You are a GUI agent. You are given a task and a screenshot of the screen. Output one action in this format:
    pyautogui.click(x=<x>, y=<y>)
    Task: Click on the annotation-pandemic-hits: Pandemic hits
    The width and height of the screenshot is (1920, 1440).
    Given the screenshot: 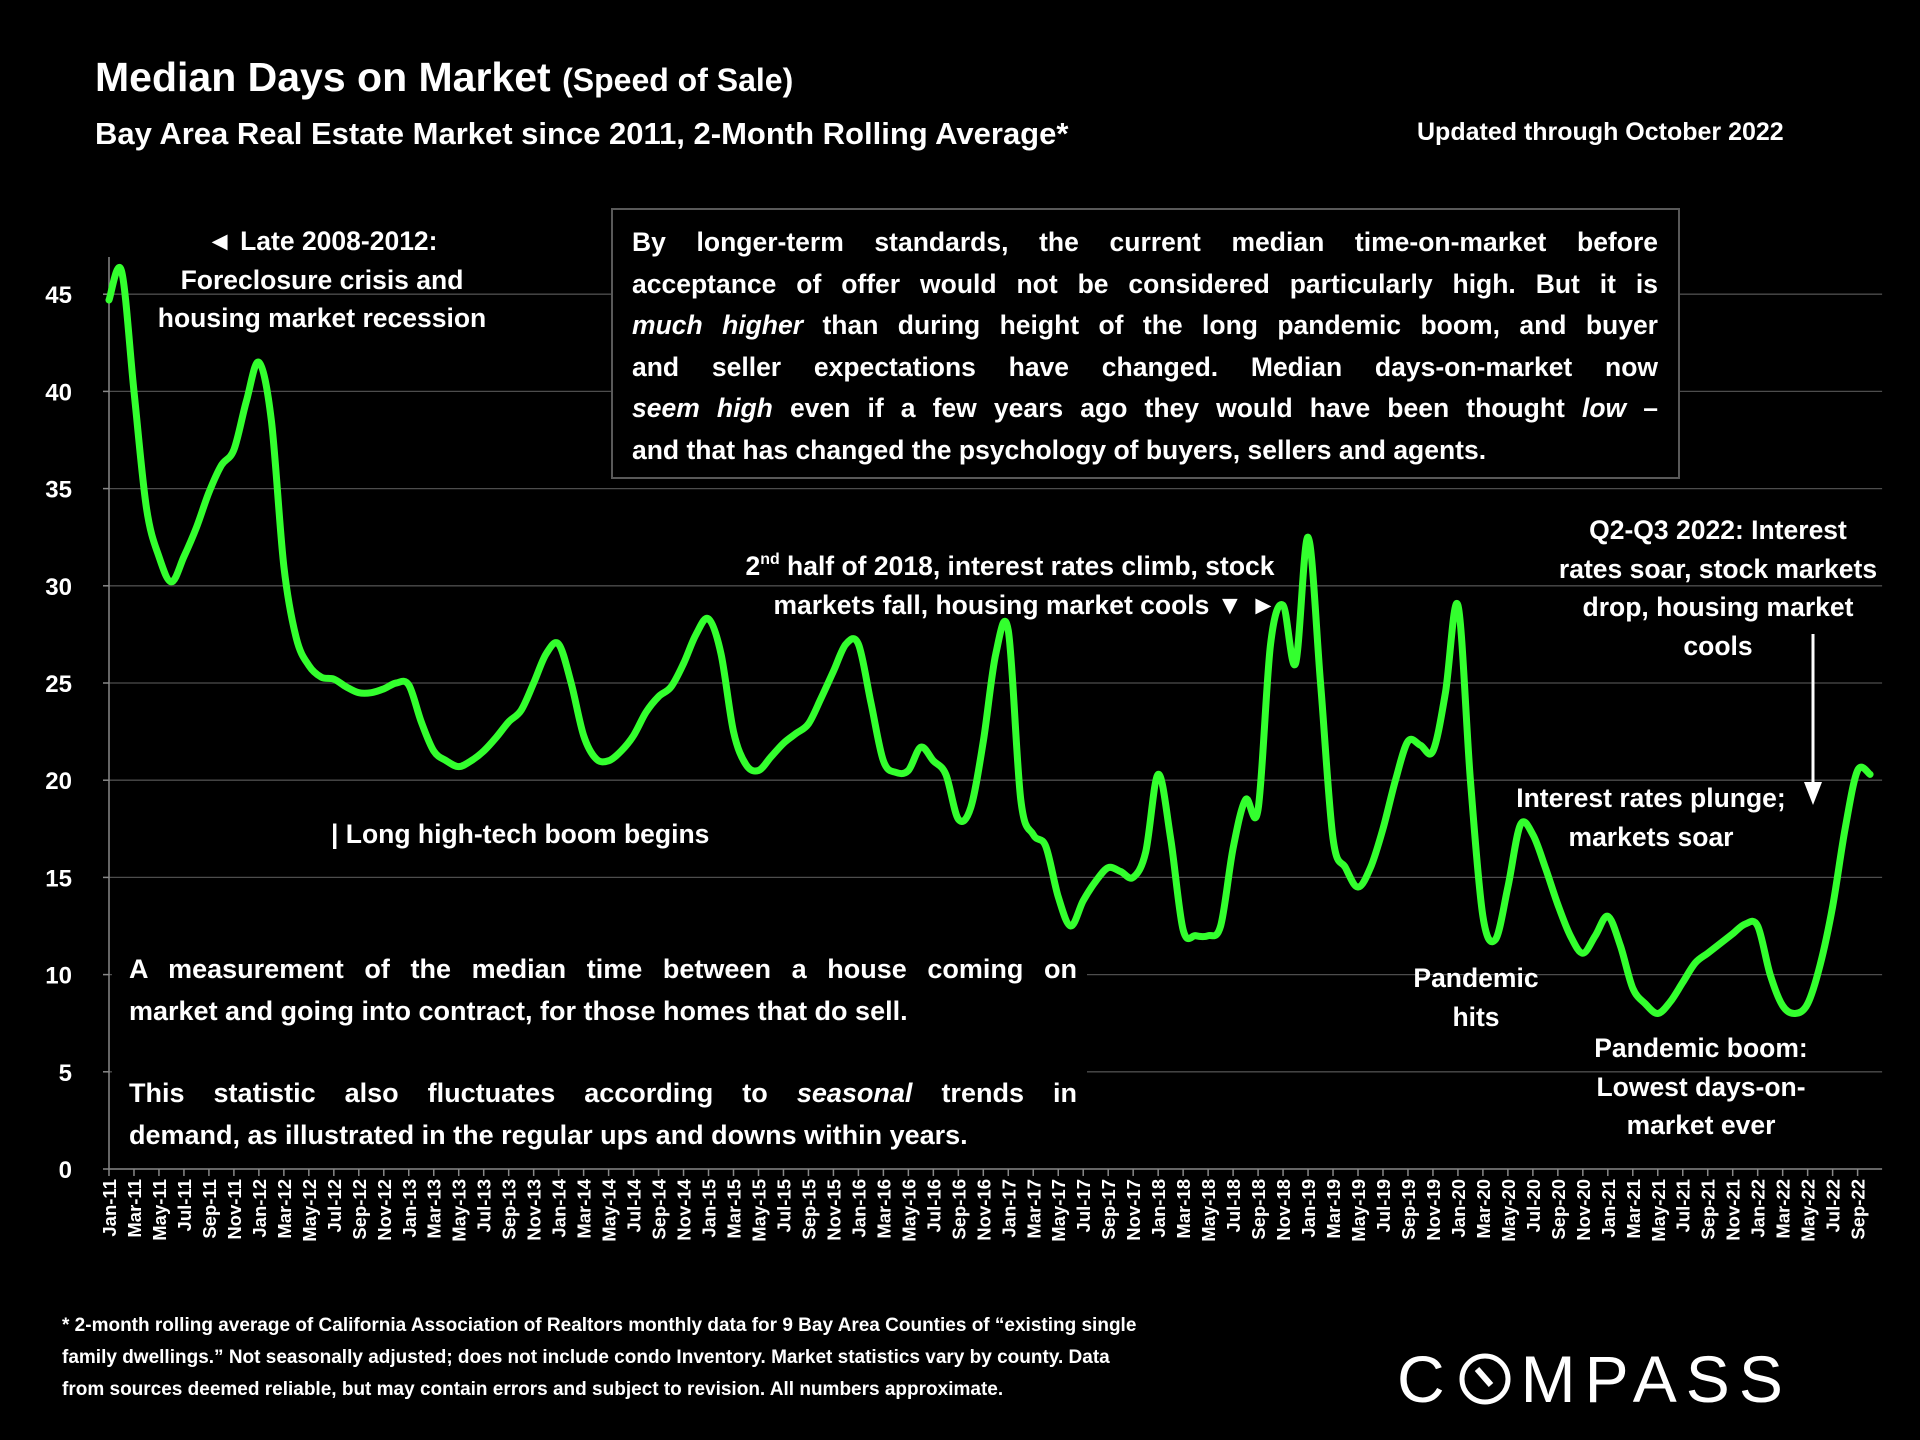 What is the action you would take?
    pyautogui.click(x=1476, y=997)
    